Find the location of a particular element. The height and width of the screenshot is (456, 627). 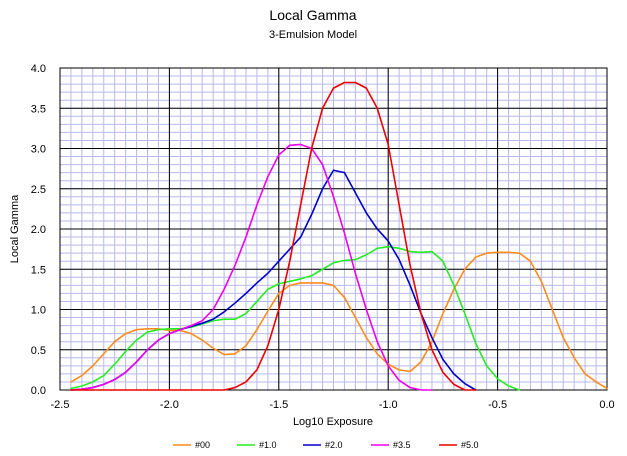

x-tick-label: 0.0 is located at coordinates (606, 405).